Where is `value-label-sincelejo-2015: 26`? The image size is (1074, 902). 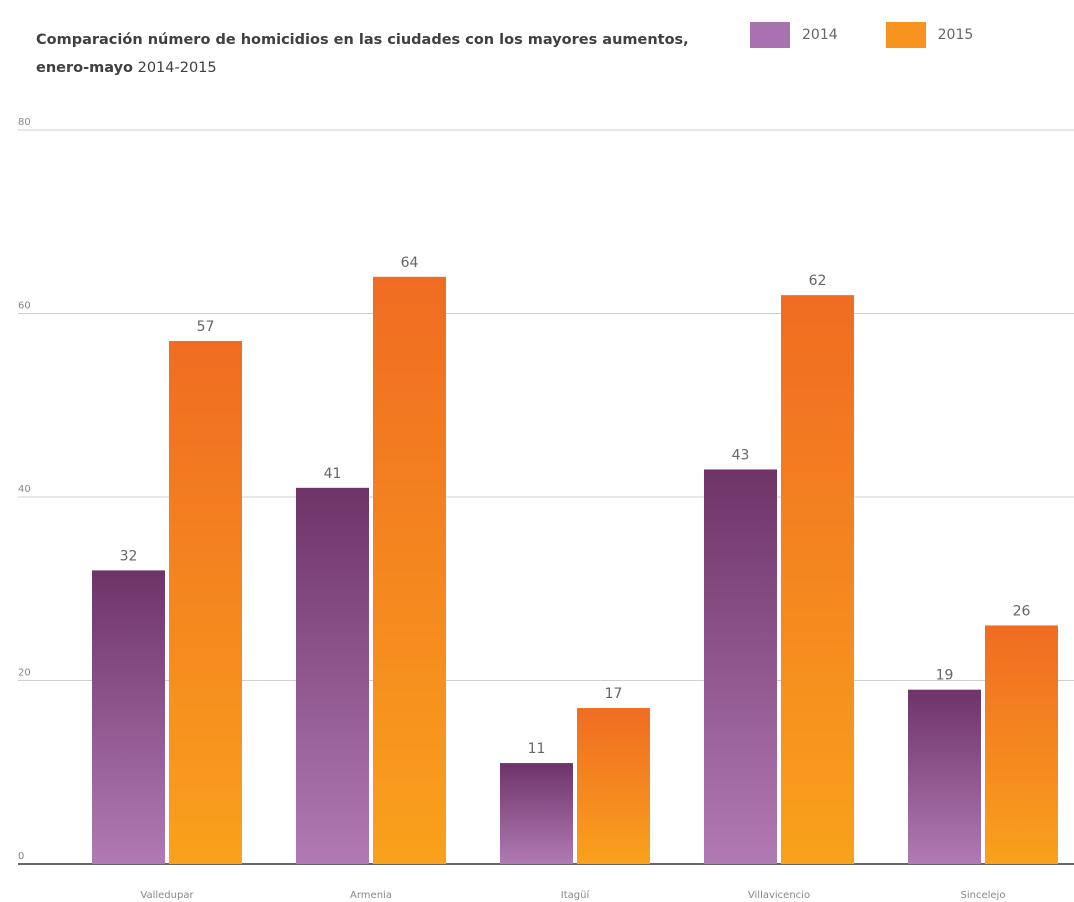
value-label-sincelejo-2015: 26 is located at coordinates (1022, 611).